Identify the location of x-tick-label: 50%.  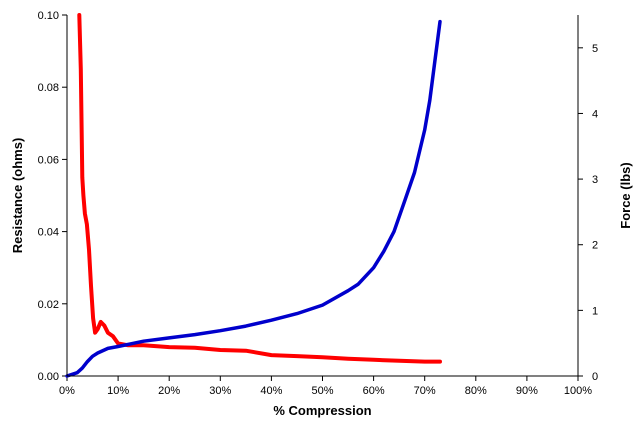
(322, 391).